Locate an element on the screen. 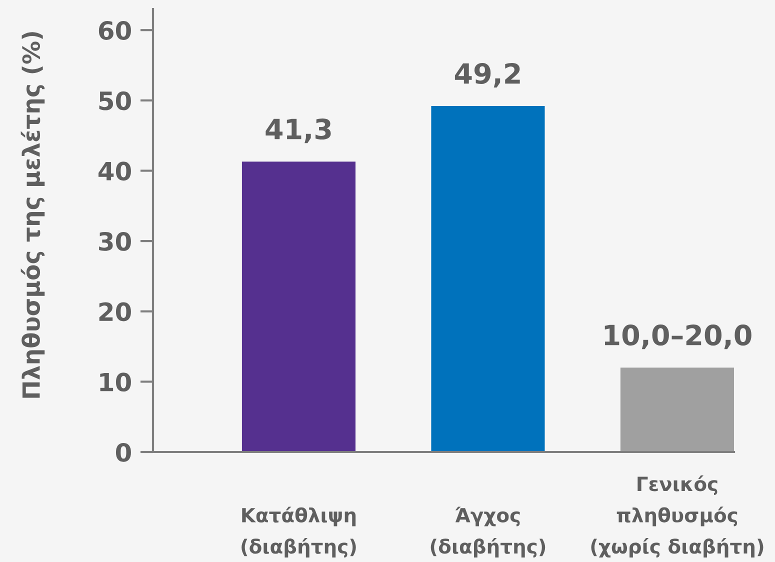  x-tick-label: Γενικός πληθυσμός (χωρίς διαβήτη) is located at coordinates (677, 516).